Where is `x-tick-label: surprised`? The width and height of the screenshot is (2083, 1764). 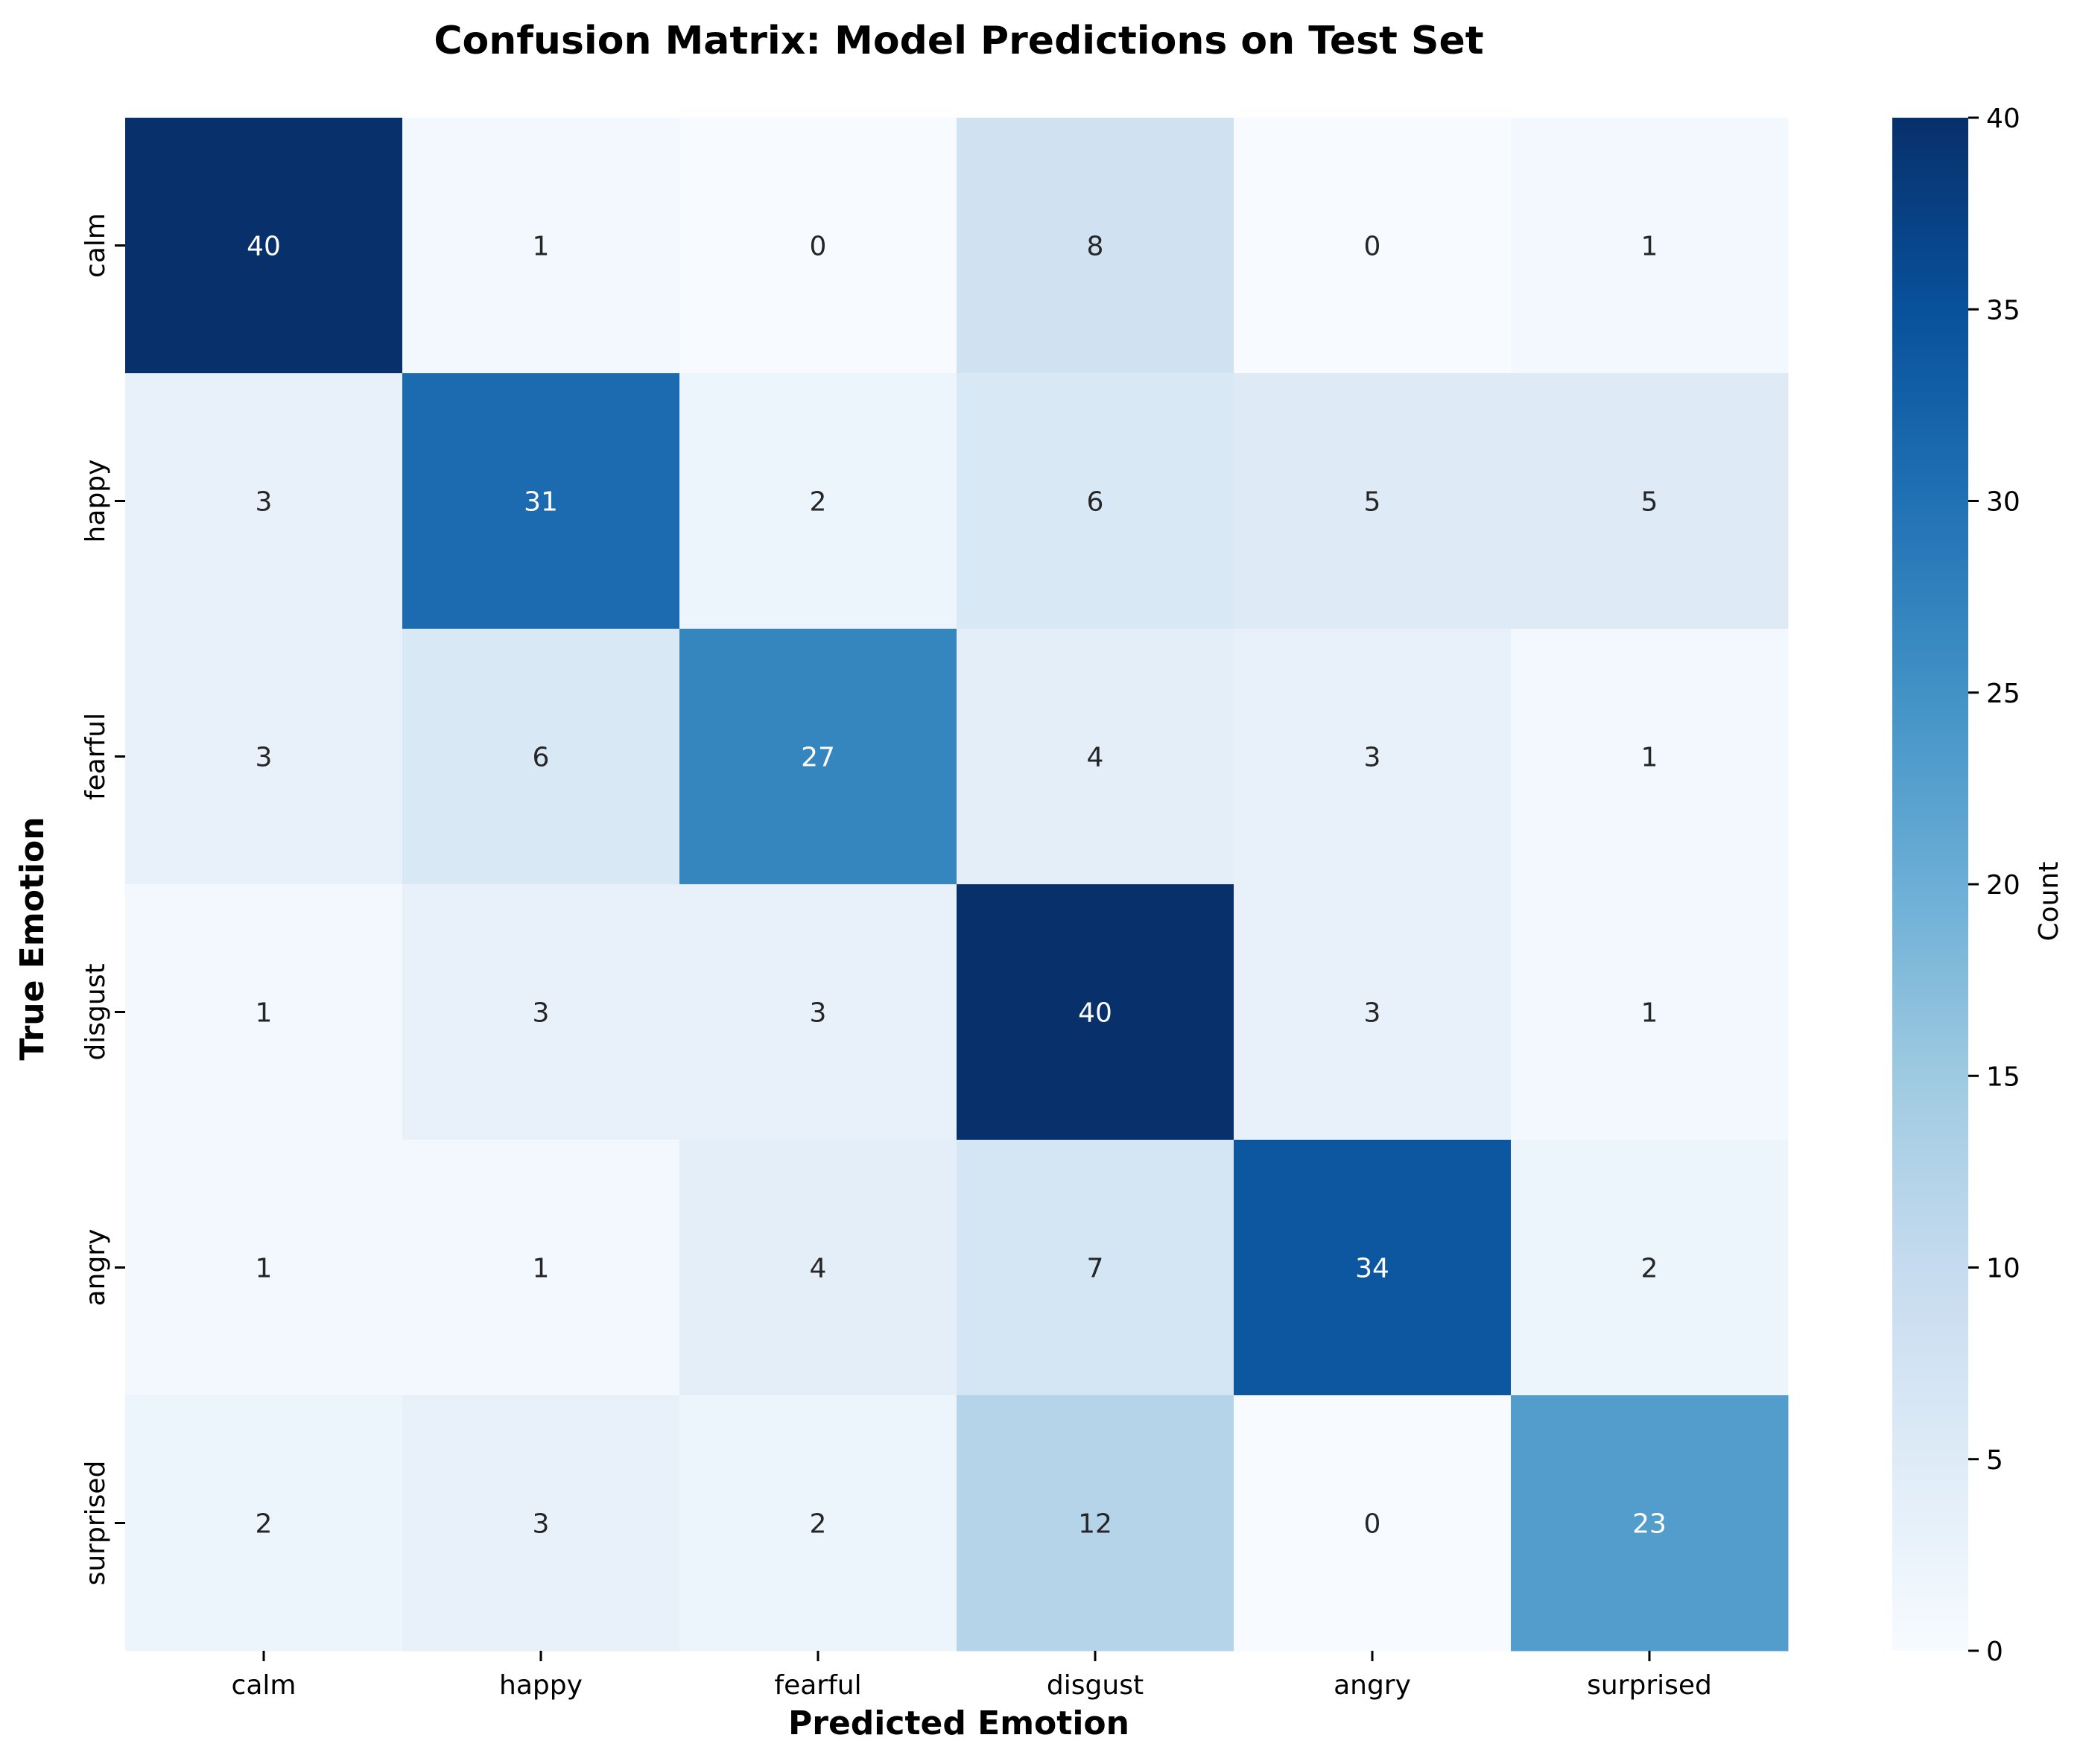 x-tick-label: surprised is located at coordinates (1650, 1686).